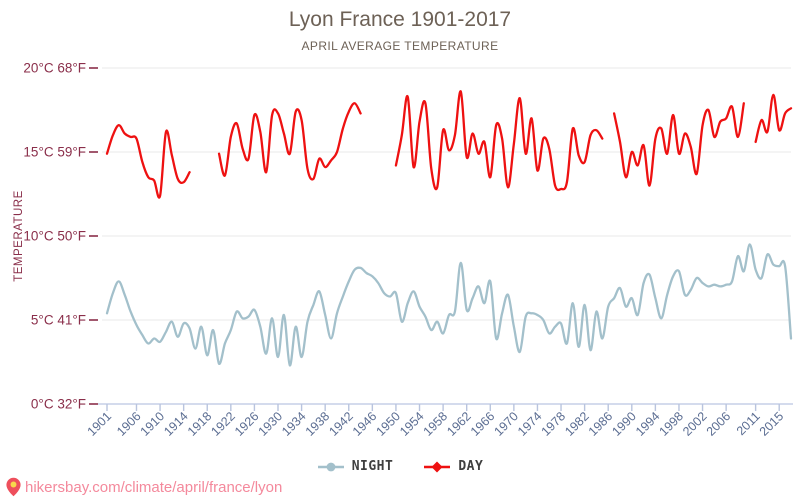  Describe the element at coordinates (672, 424) in the screenshot. I see `x-axis-label: 1998` at that location.